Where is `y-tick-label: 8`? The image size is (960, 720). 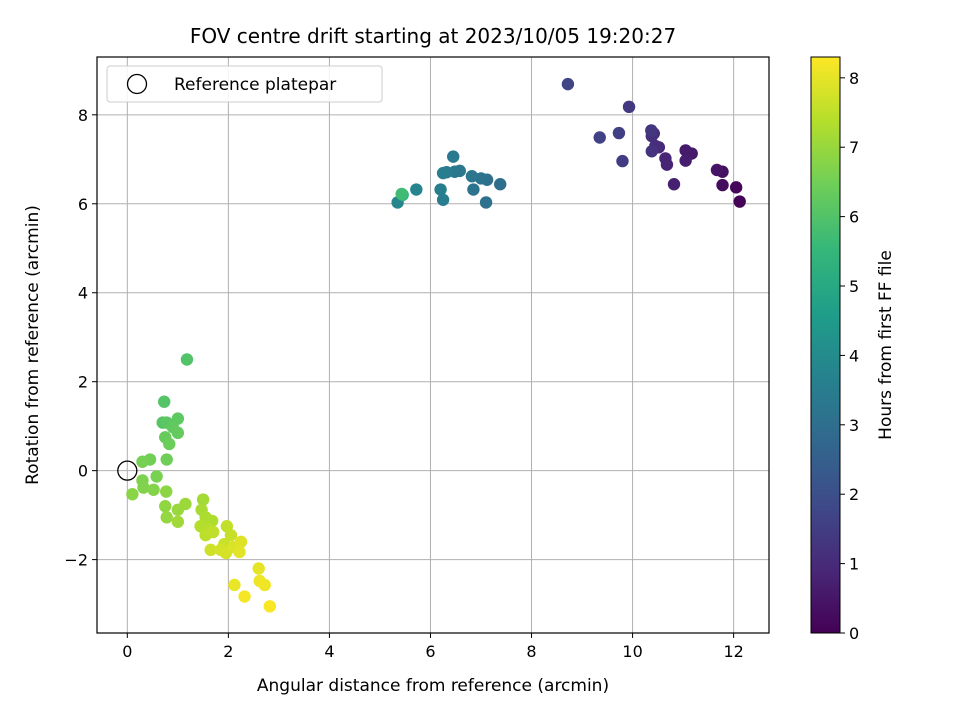 y-tick-label: 8 is located at coordinates (83, 115).